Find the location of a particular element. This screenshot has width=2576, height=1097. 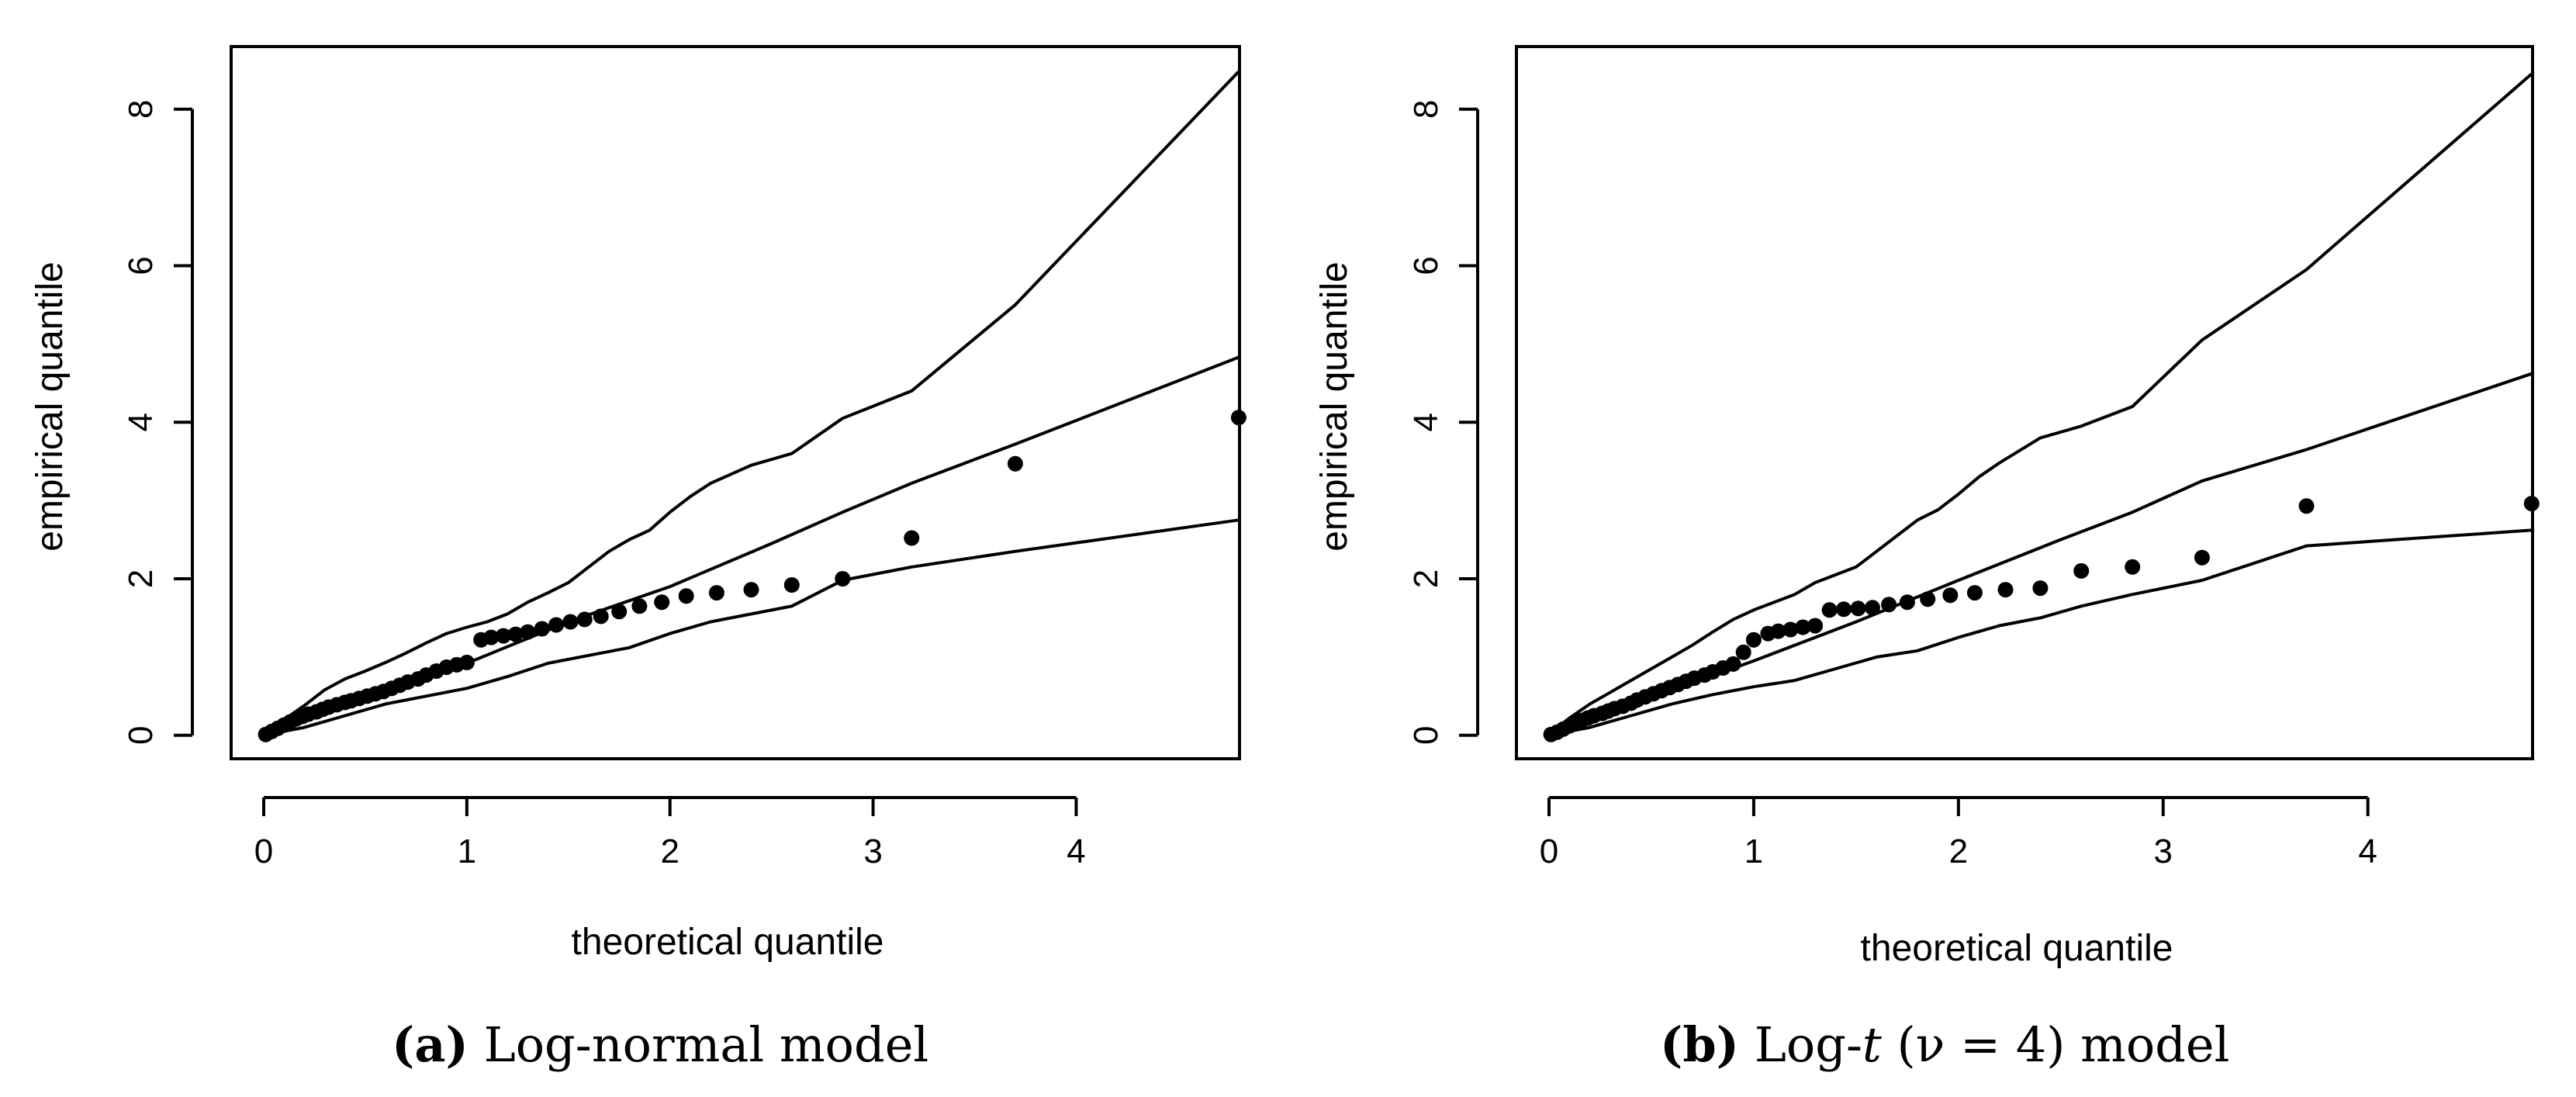

caption-a-text: Log-normal model is located at coordinates (706, 1044).